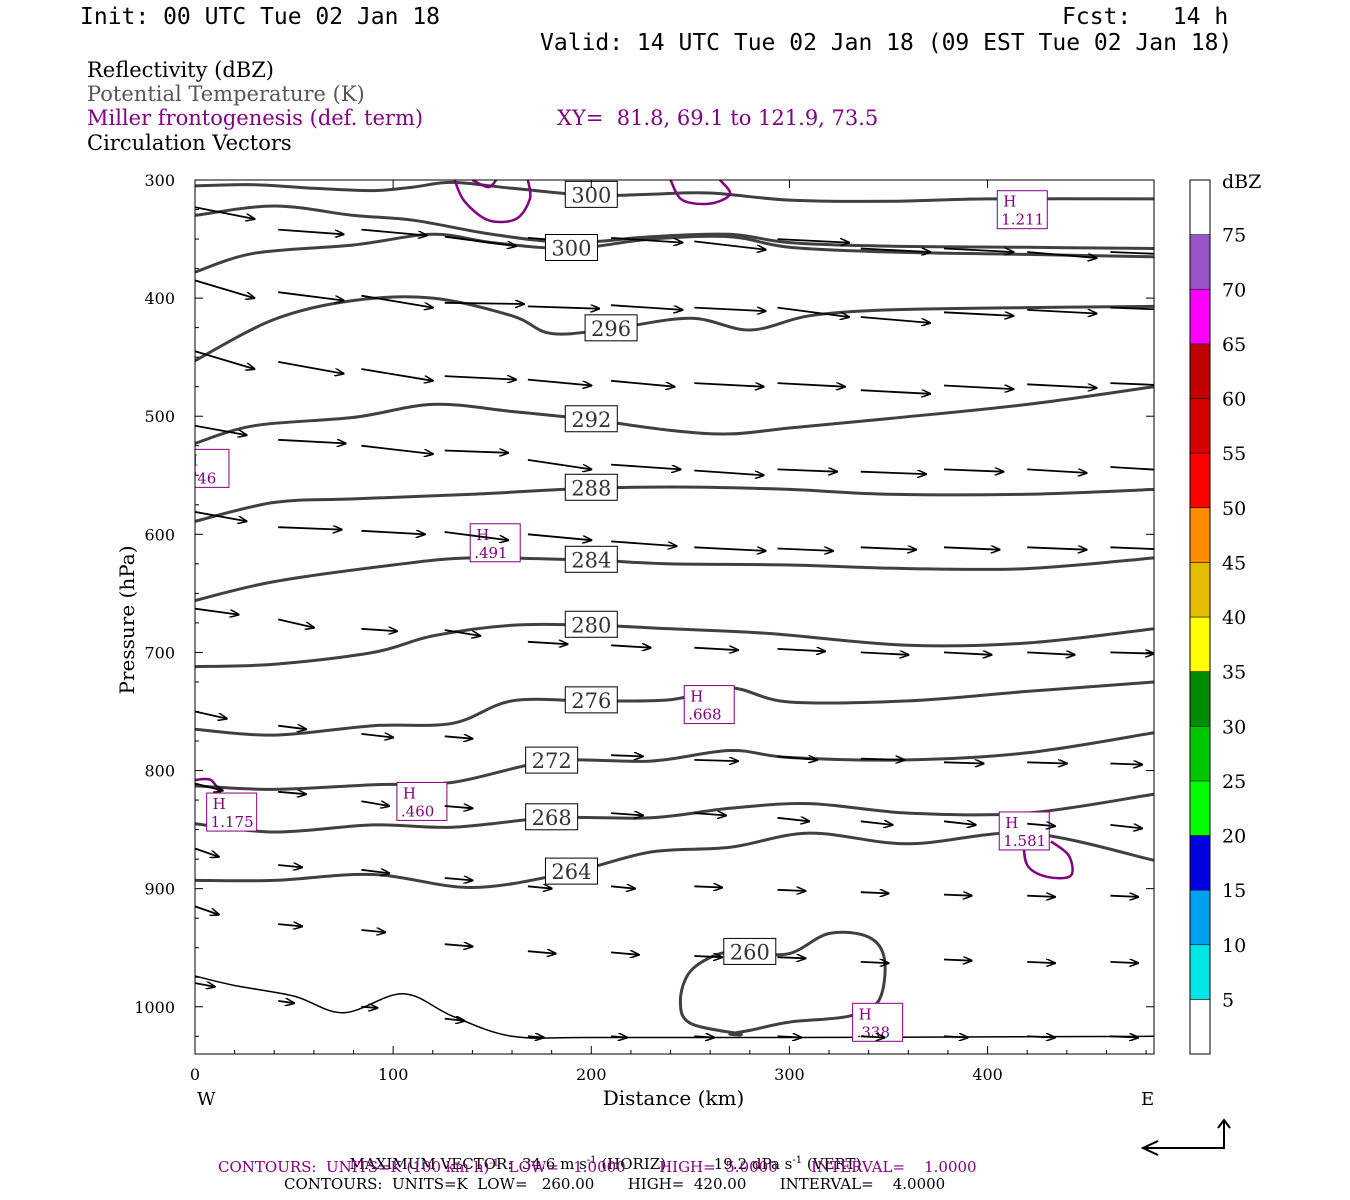  I want to click on field-vectors: Circulation Vectors, so click(189, 143).